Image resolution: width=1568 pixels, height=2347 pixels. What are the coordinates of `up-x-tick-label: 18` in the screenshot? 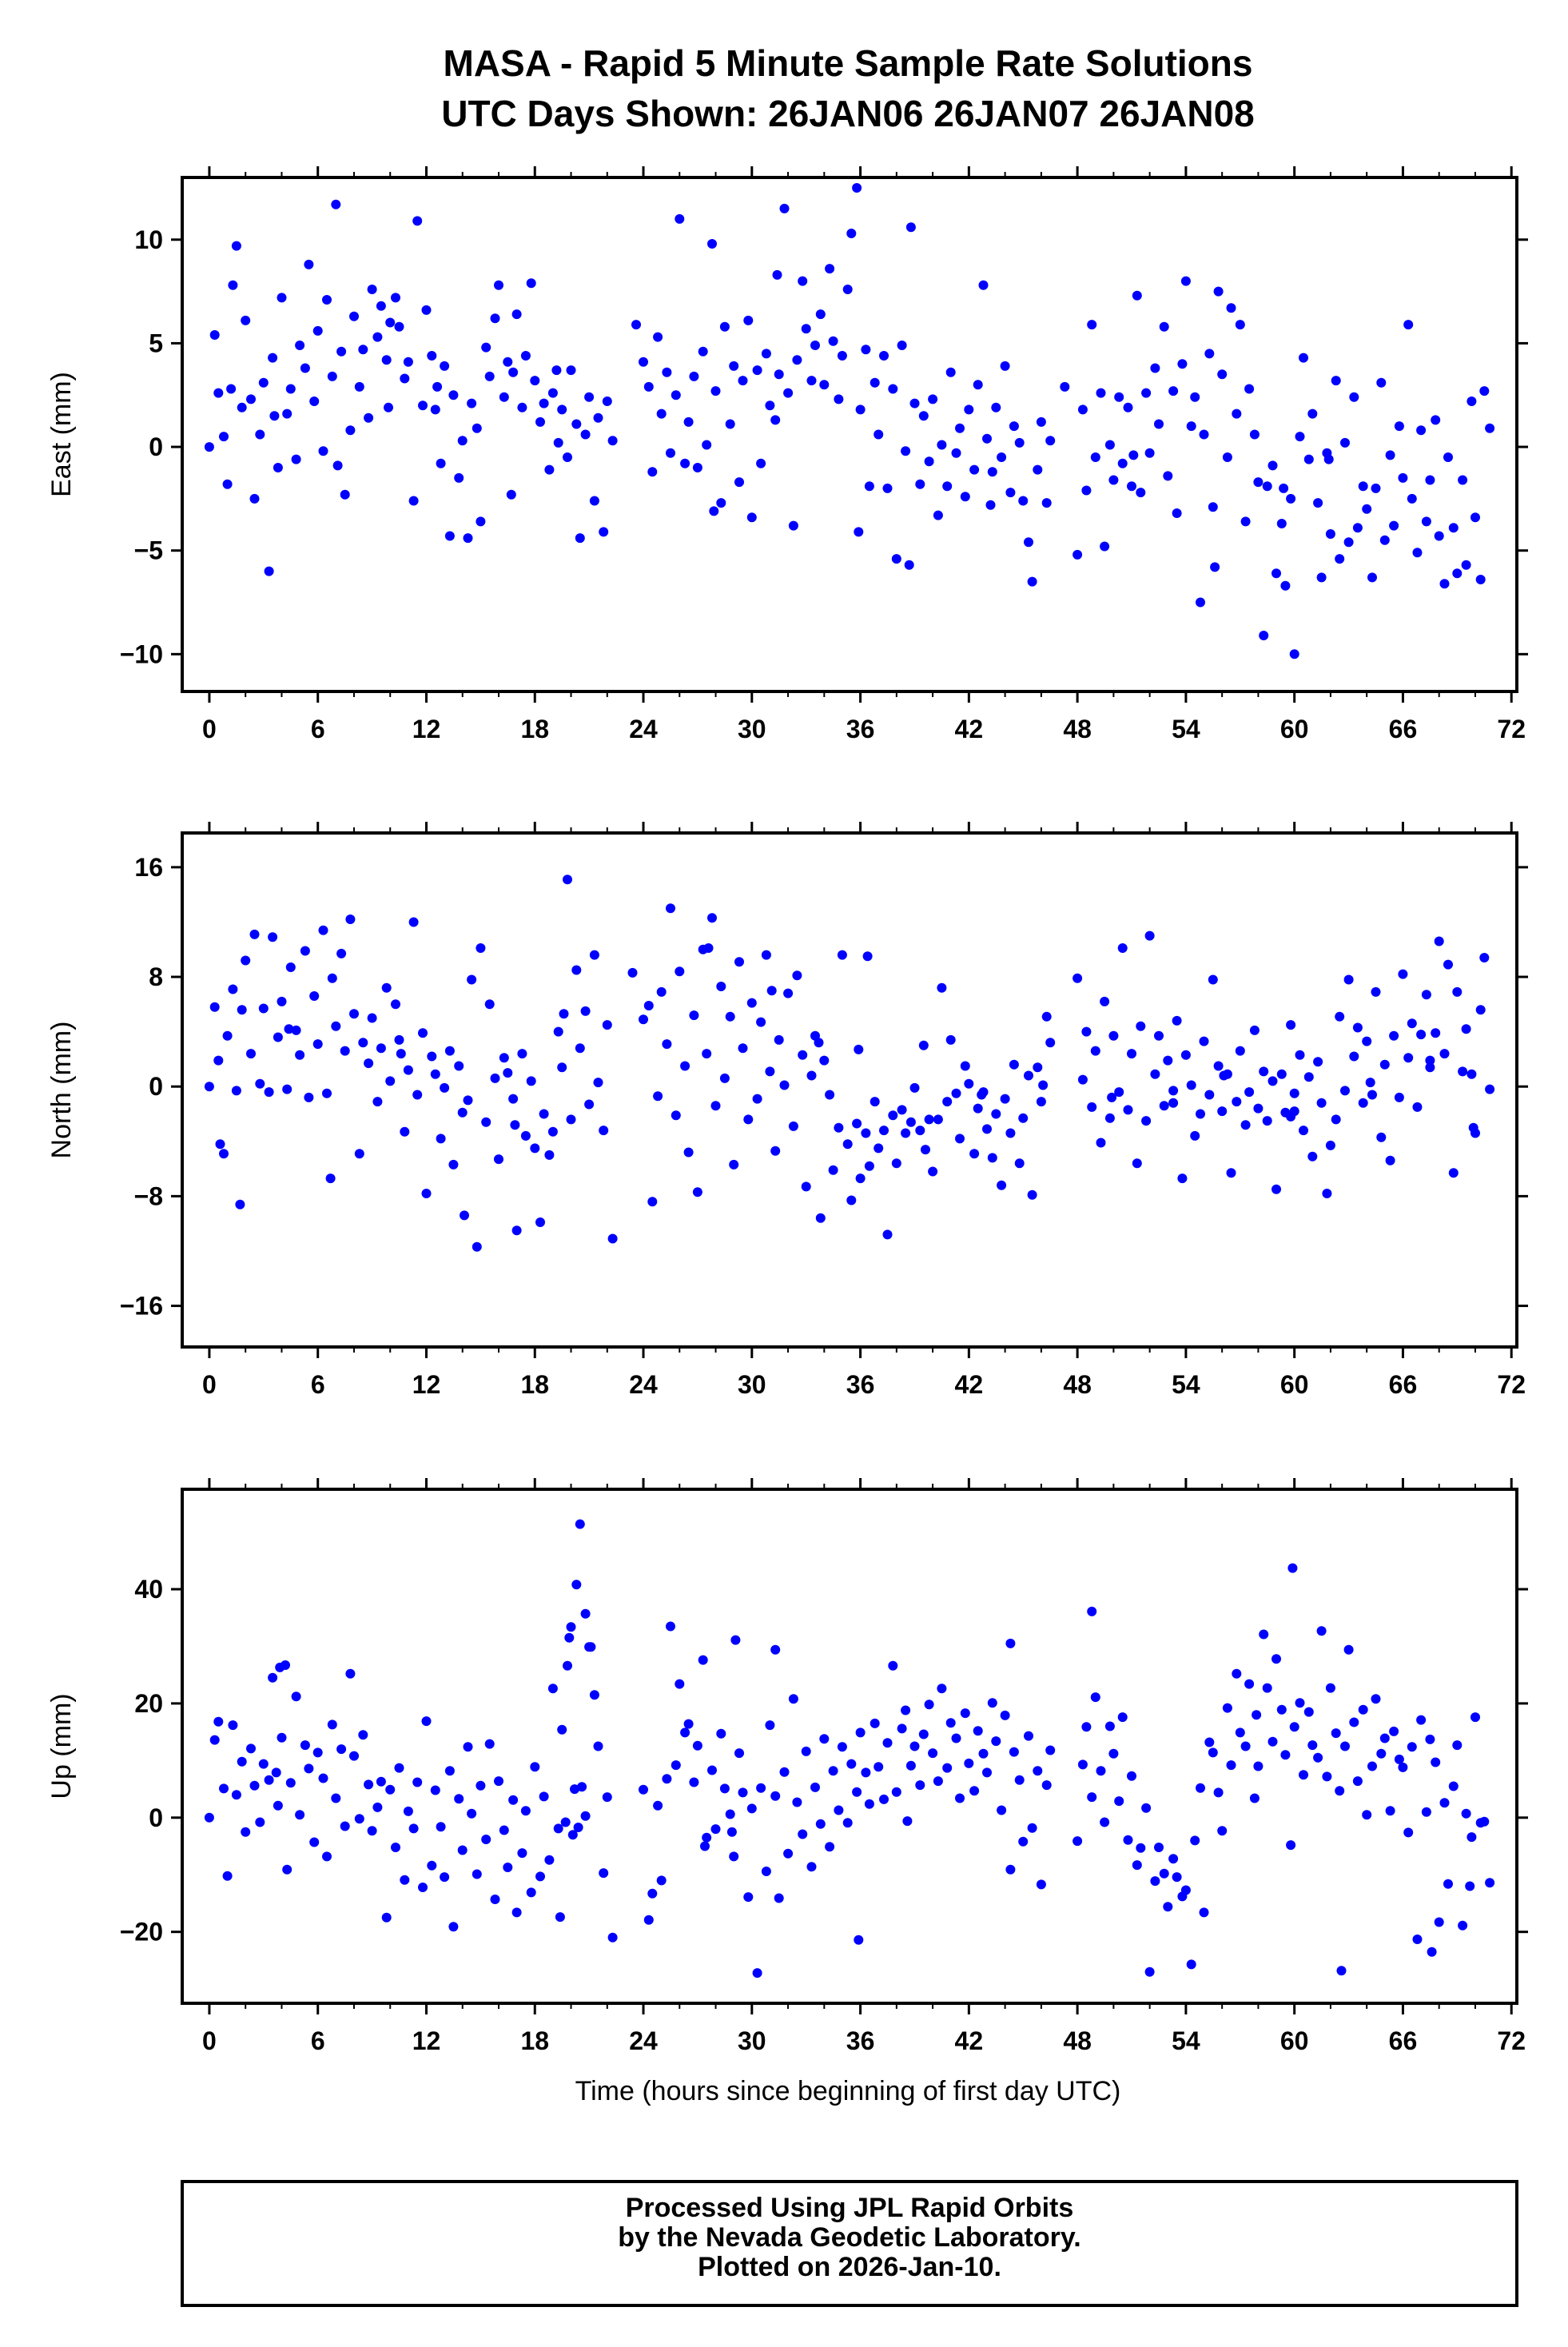 It's located at (534, 2041).